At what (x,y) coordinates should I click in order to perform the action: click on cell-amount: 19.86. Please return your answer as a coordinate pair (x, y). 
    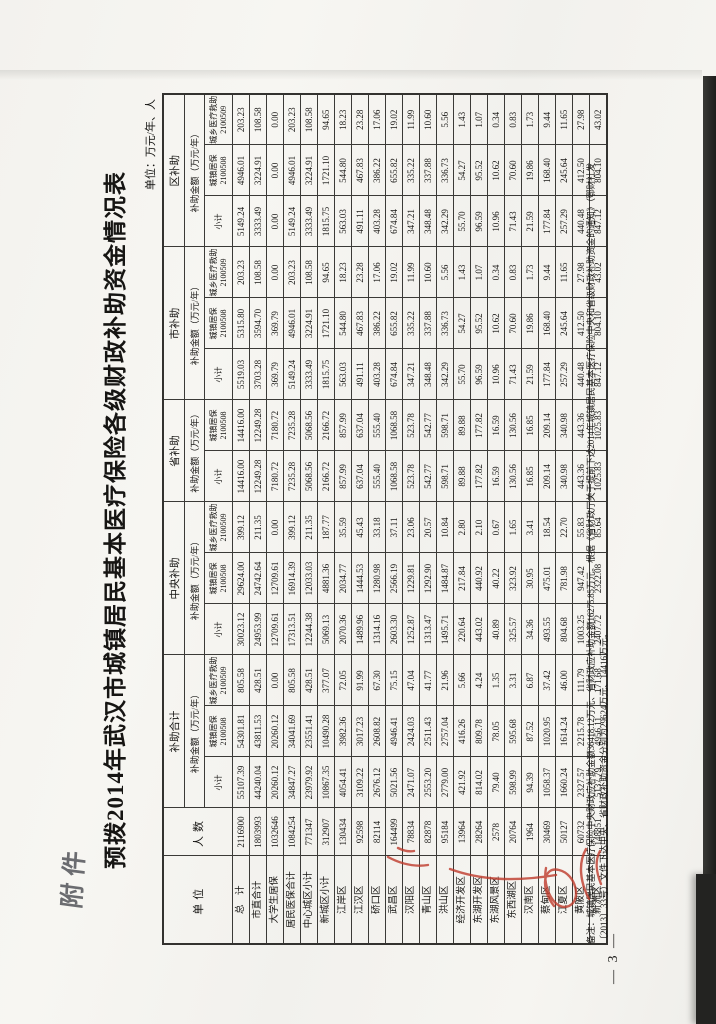
    Looking at the image, I should click on (530, 170).